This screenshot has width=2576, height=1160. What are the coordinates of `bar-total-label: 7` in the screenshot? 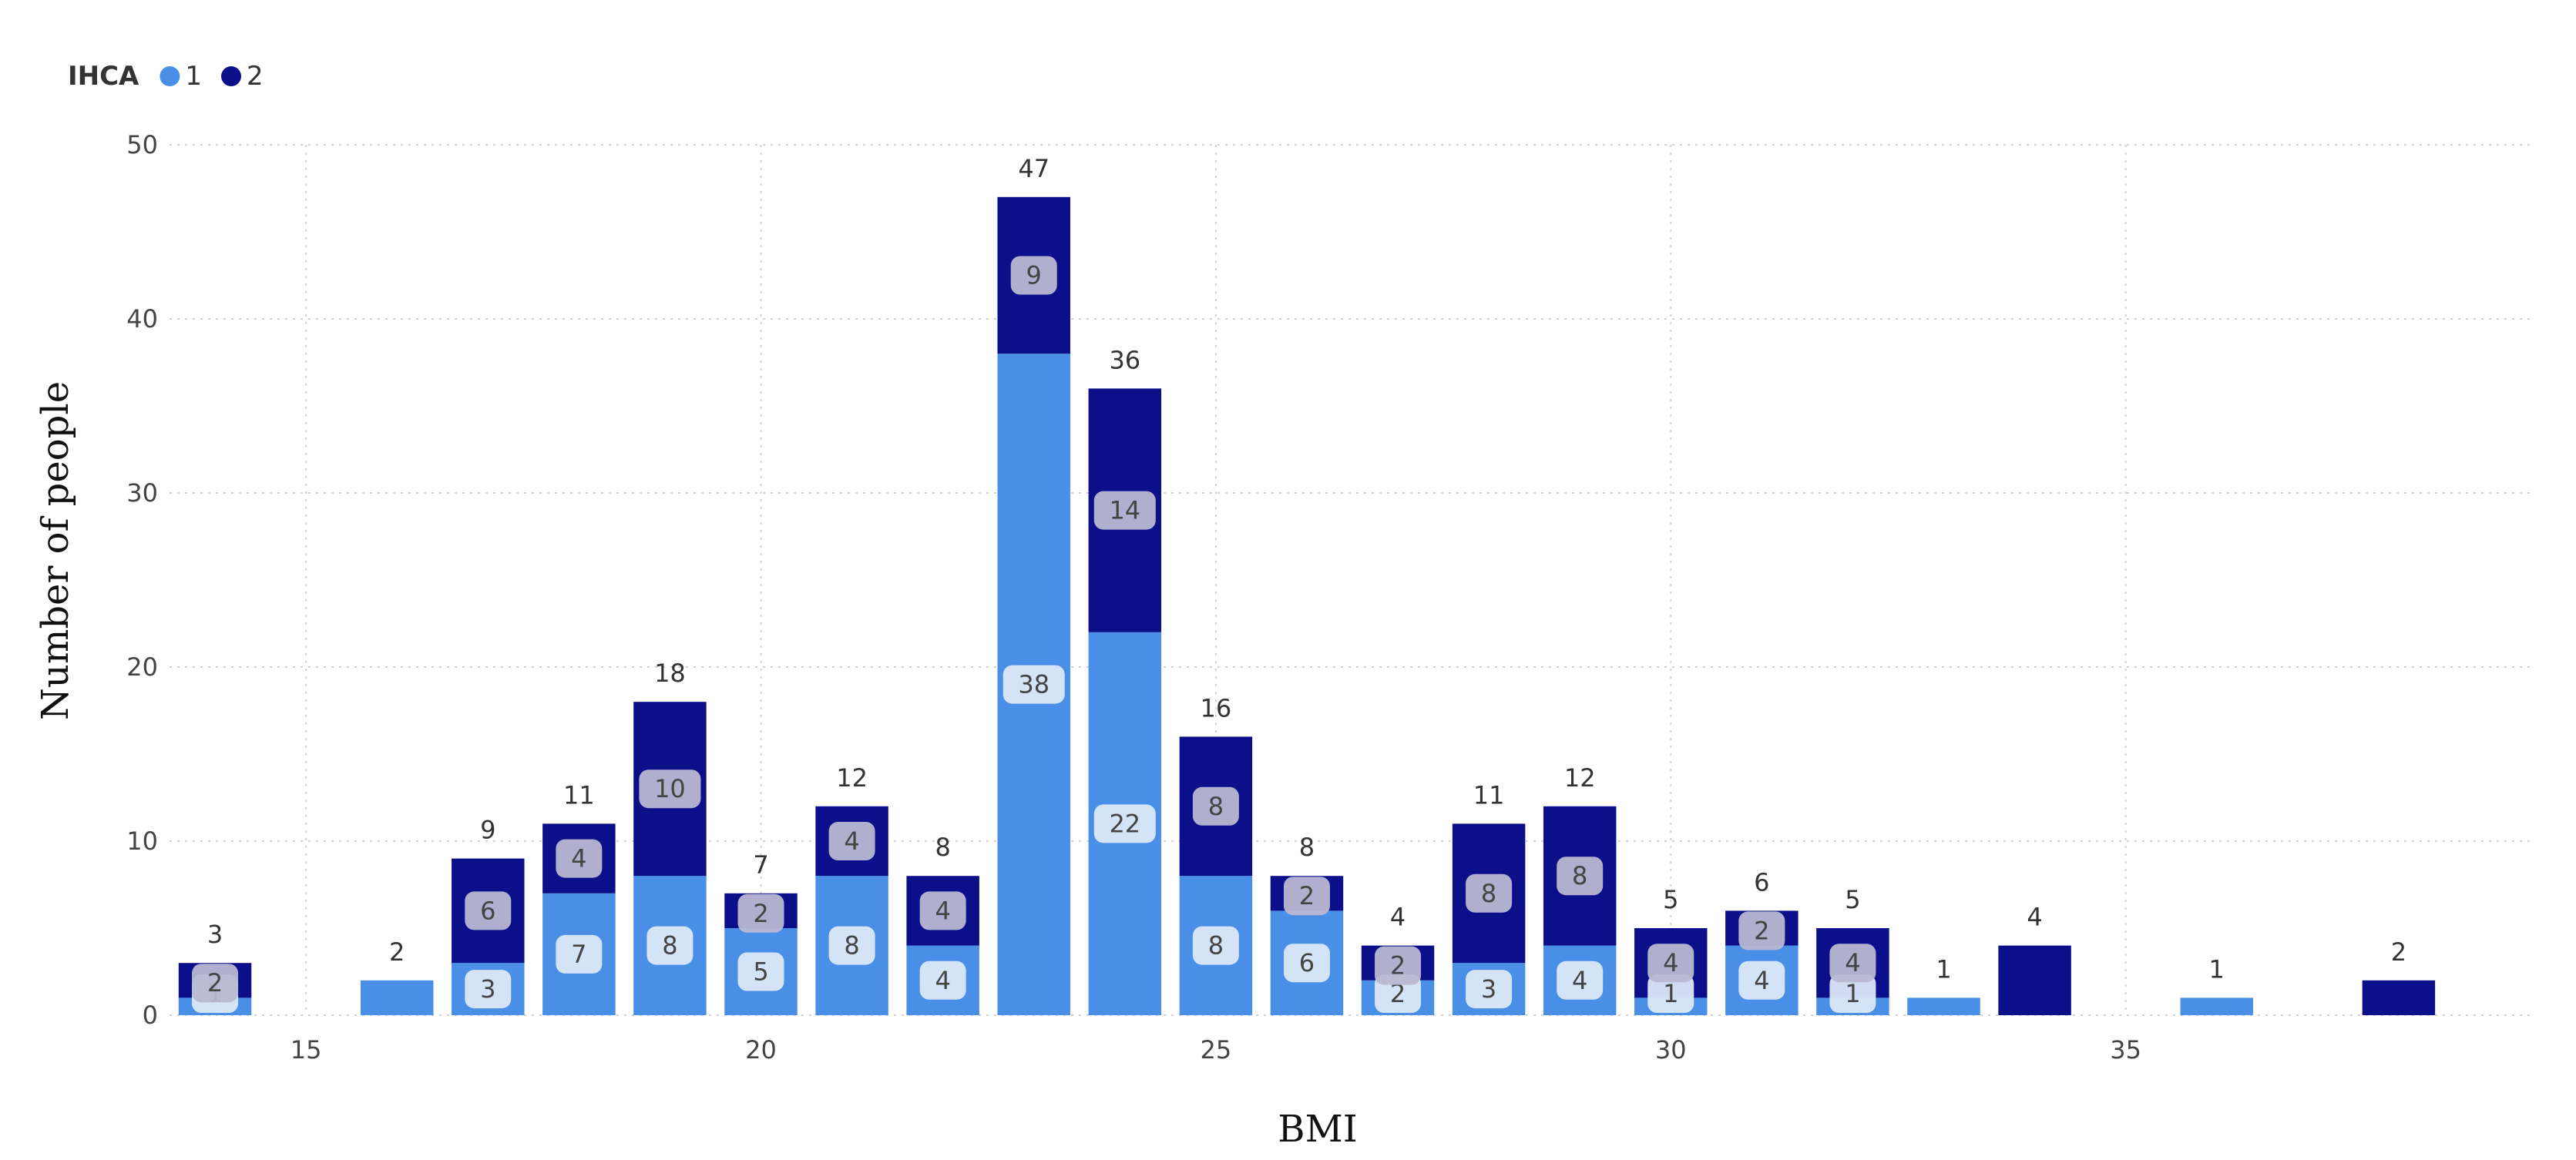 It's located at (760, 865).